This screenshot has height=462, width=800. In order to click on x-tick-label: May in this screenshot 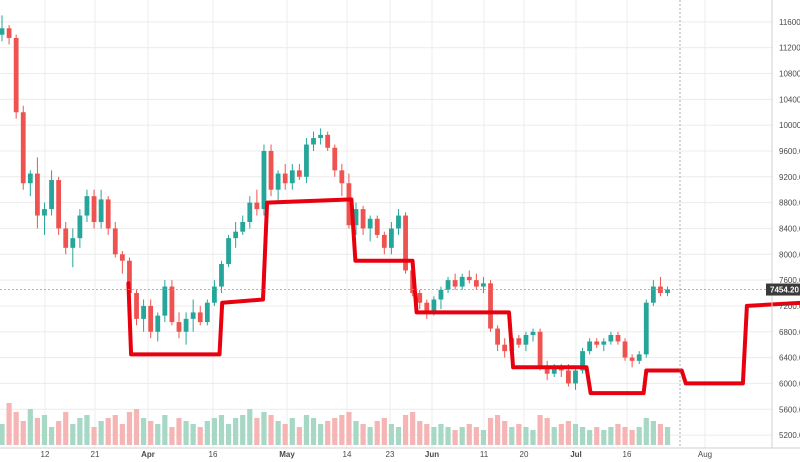, I will do `click(287, 454)`.